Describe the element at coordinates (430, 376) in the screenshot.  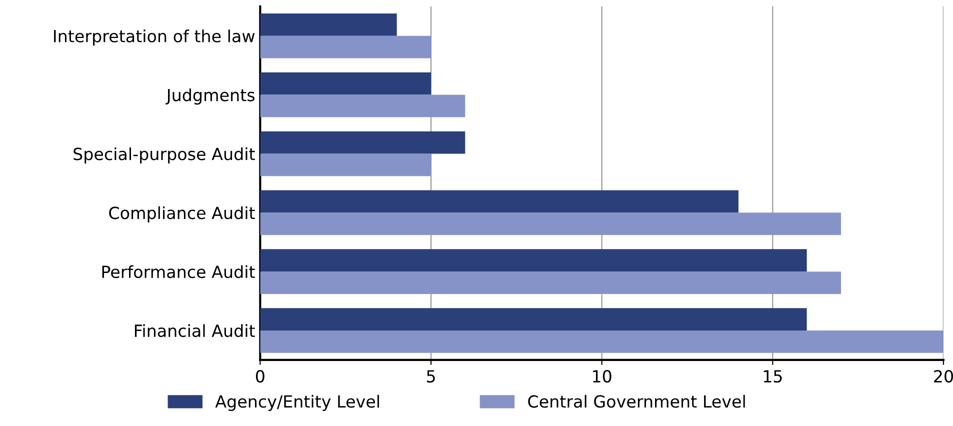
I see `x-tick-label: 5` at that location.